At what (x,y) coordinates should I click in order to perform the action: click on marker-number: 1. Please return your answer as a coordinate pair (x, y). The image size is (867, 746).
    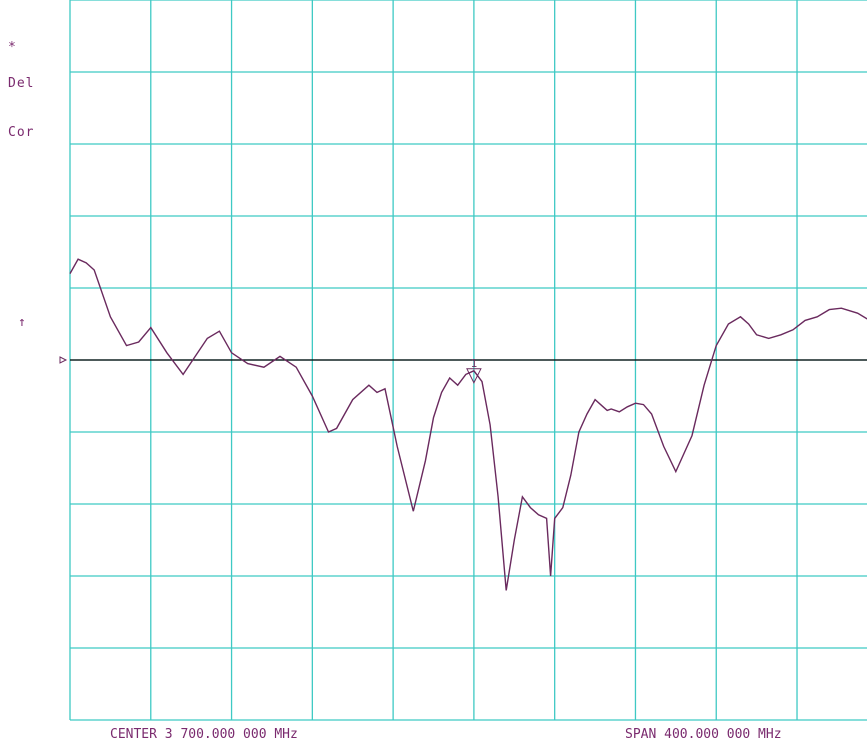
    Looking at the image, I should click on (474, 363).